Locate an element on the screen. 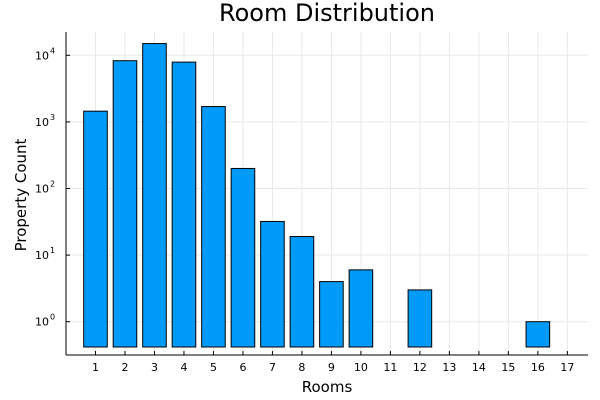  x-tick-label: 12 is located at coordinates (420, 367).